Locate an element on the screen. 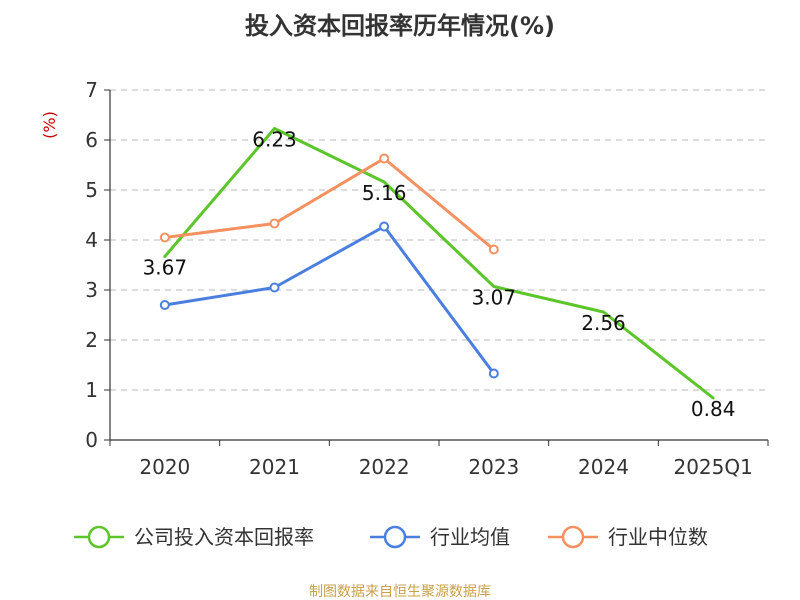 This screenshot has width=800, height=600. data-label: 5.16 is located at coordinates (384, 193).